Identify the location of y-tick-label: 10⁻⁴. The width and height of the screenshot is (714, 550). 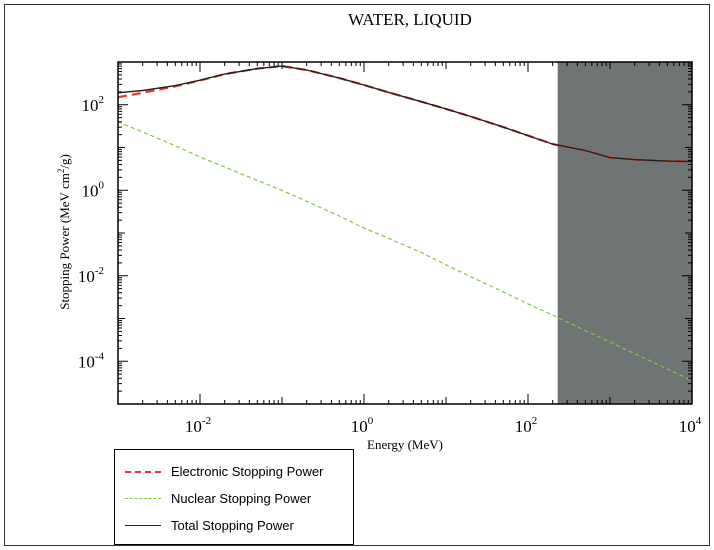
(91, 360).